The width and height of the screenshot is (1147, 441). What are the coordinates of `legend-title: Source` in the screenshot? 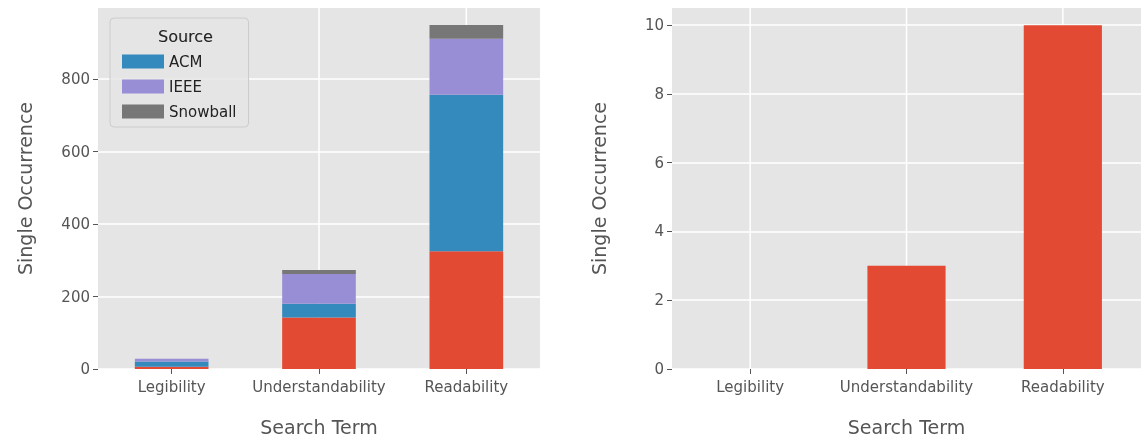 It's located at (185, 36).